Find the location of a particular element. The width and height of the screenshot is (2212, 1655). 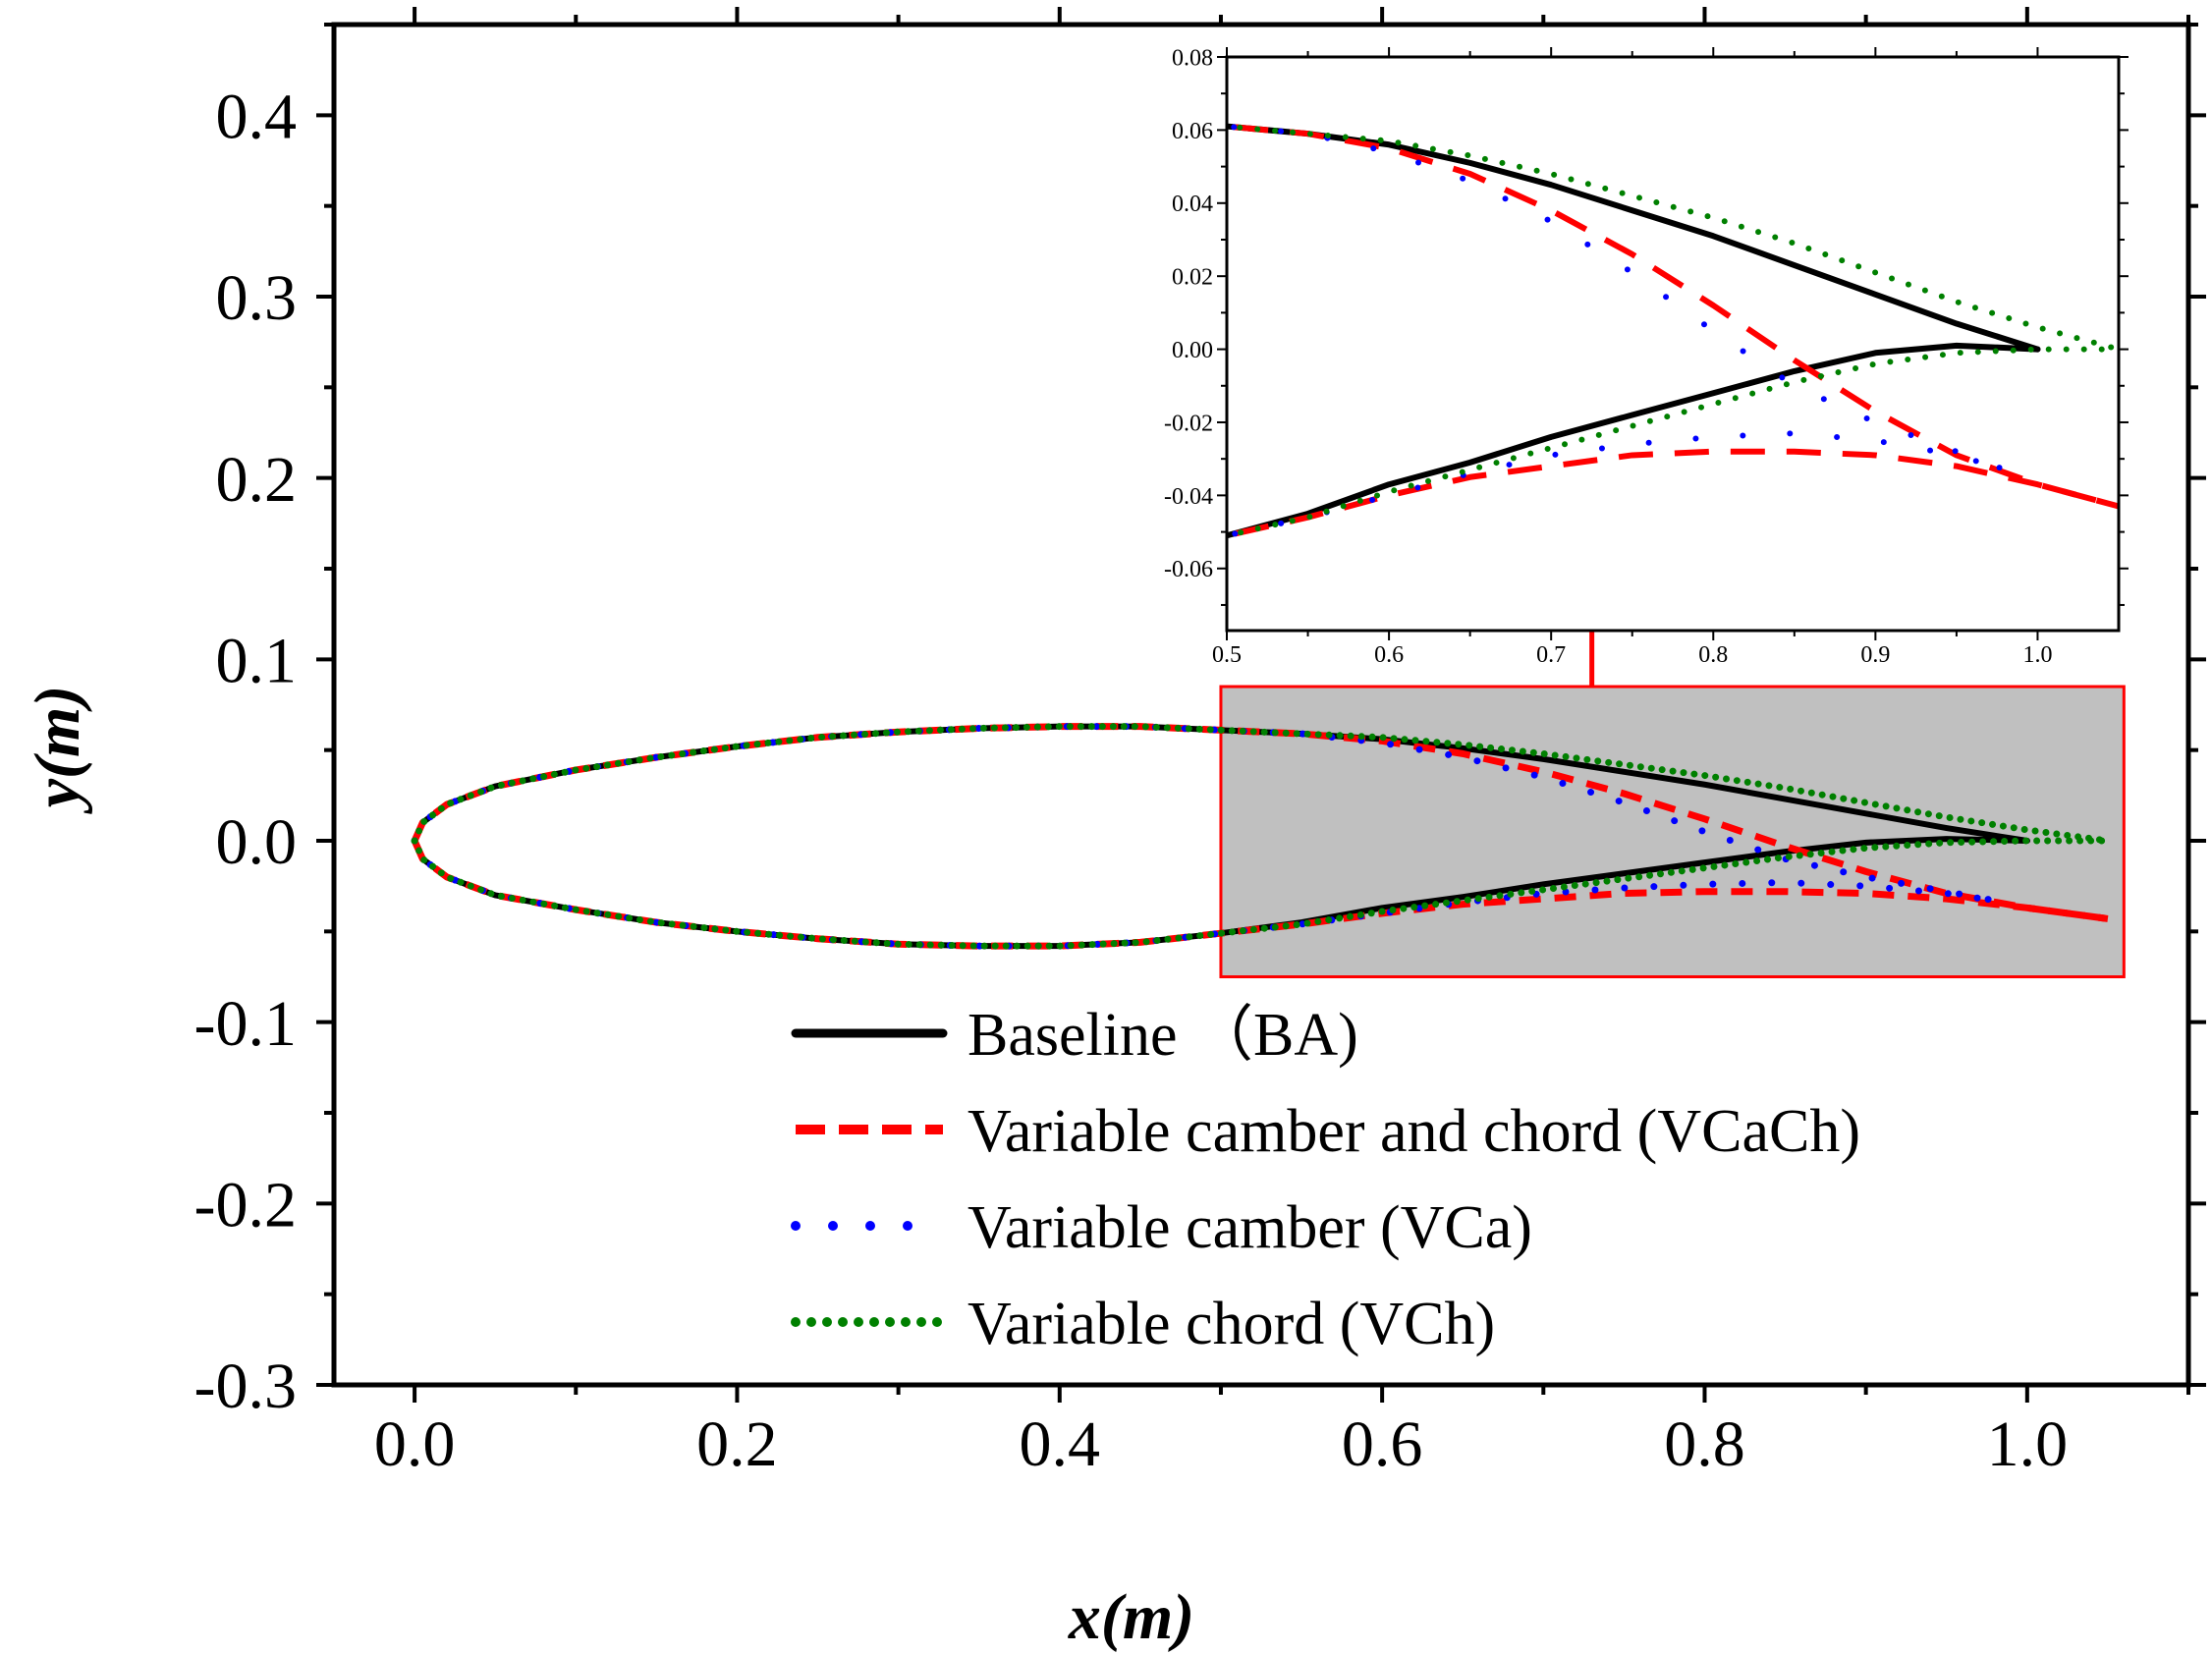

series-1-lower-line is located at coordinates (1673, 494).